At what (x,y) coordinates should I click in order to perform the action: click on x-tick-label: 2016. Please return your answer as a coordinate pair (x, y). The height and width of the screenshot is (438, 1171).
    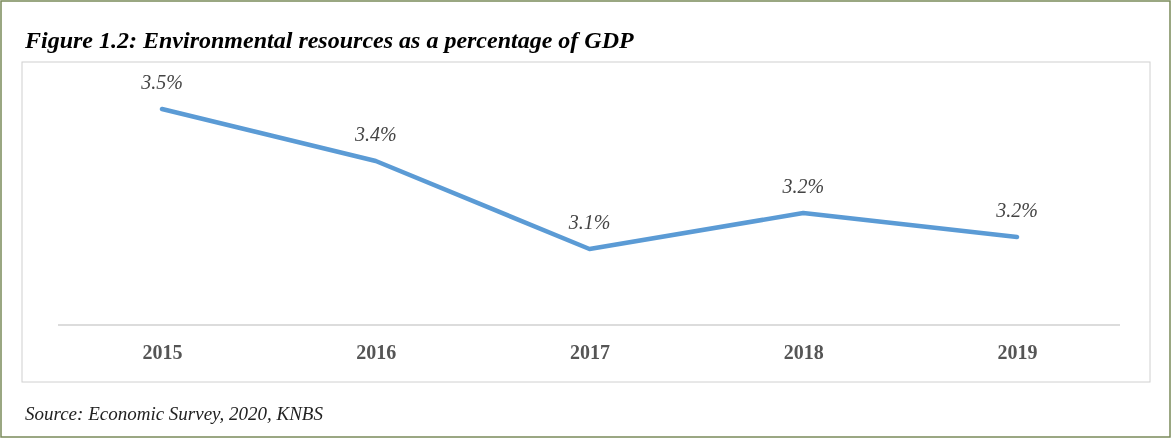
    Looking at the image, I should click on (376, 352).